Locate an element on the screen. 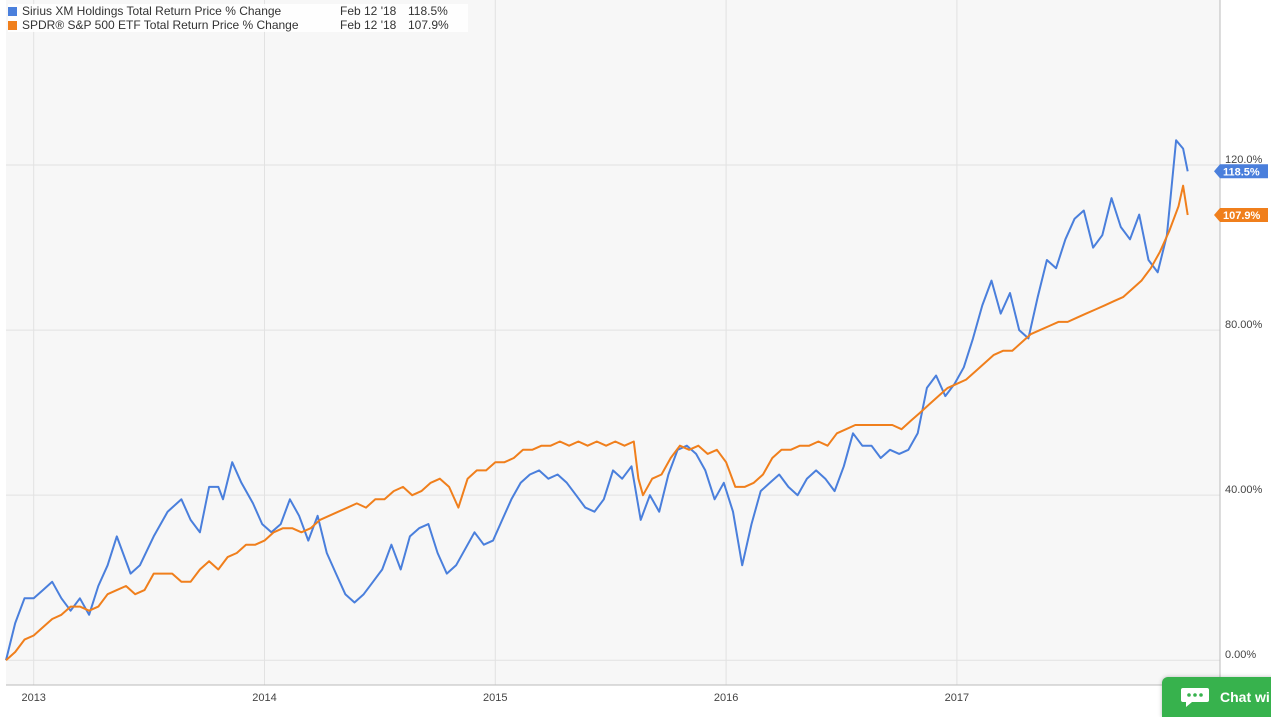 The width and height of the screenshot is (1271, 717). y-tick-label: 120.0% is located at coordinates (1244, 160).